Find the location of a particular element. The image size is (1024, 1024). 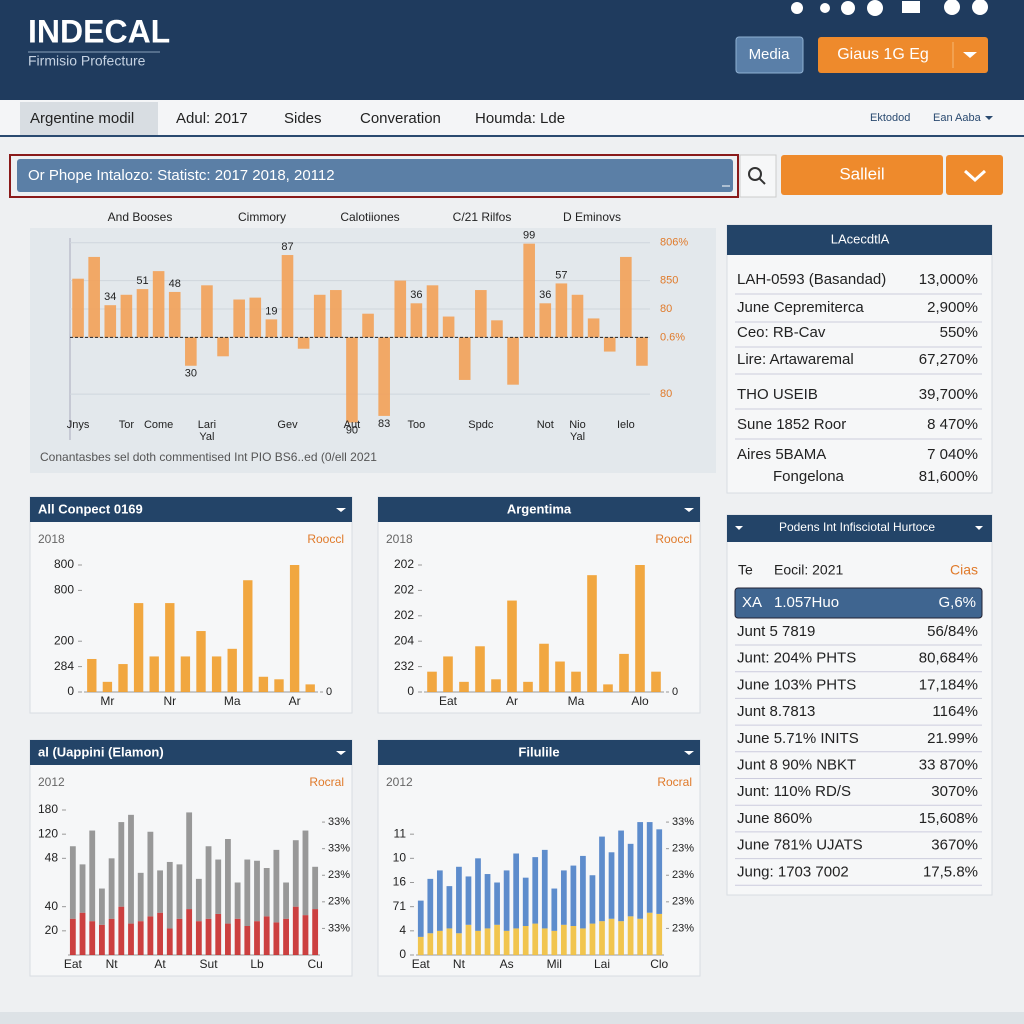

y-tick-label: 202 is located at coordinates (404, 590).